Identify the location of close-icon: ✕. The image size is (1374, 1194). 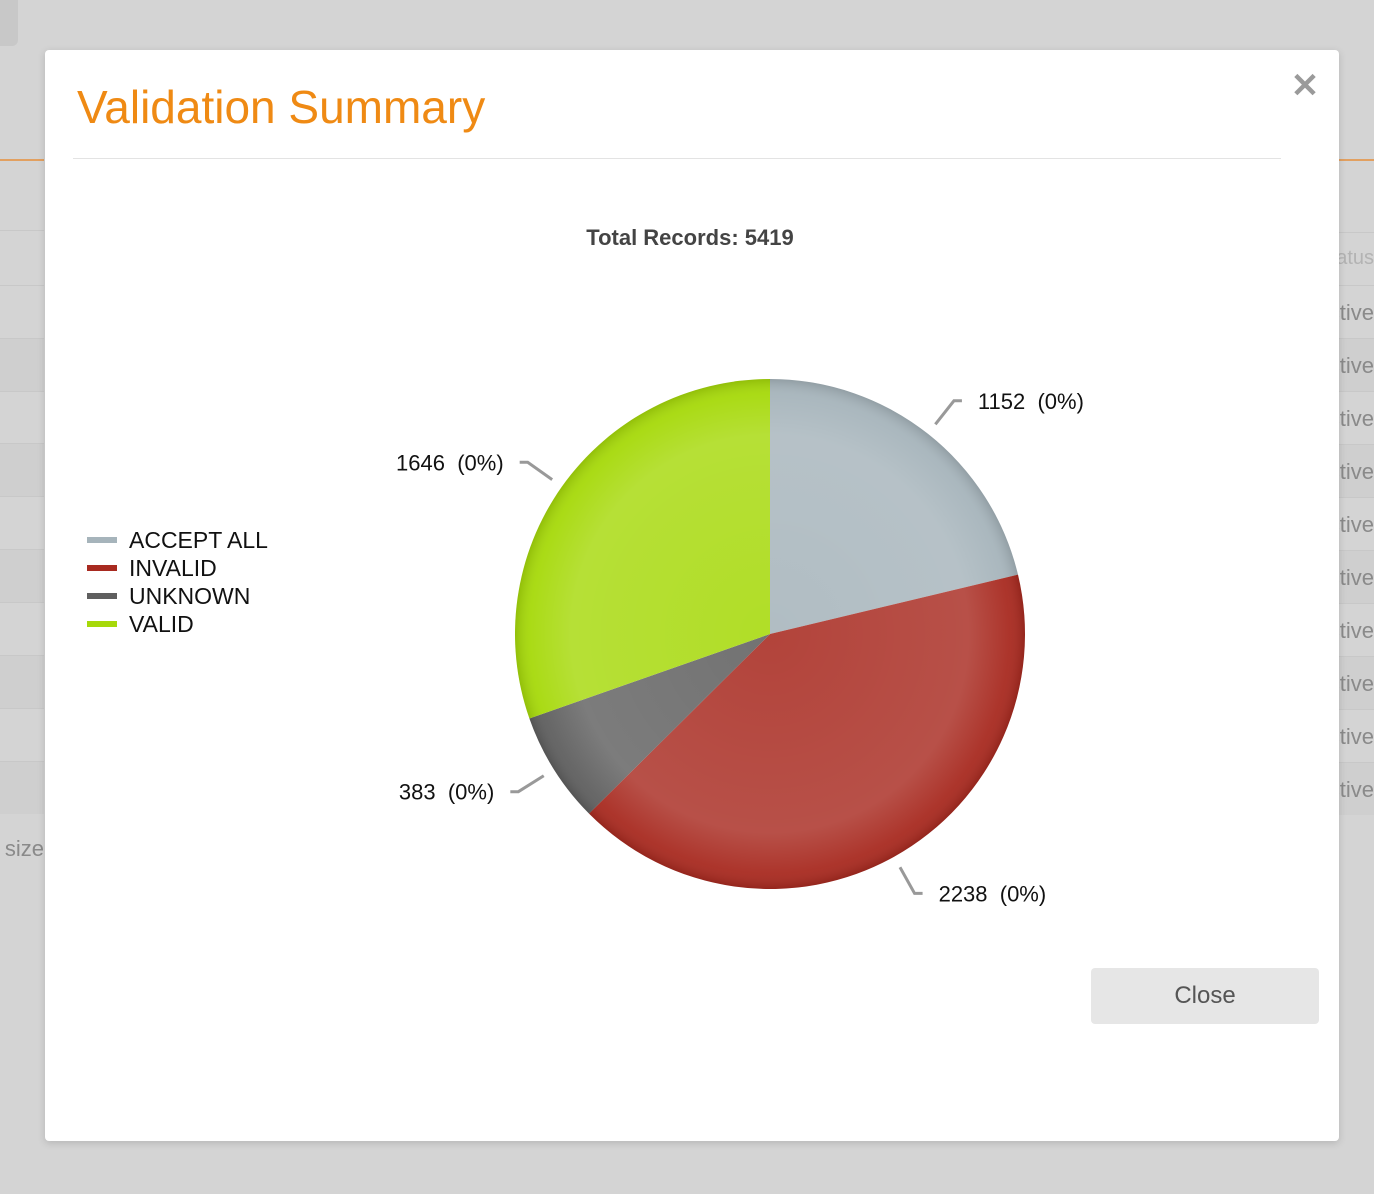
(1305, 86).